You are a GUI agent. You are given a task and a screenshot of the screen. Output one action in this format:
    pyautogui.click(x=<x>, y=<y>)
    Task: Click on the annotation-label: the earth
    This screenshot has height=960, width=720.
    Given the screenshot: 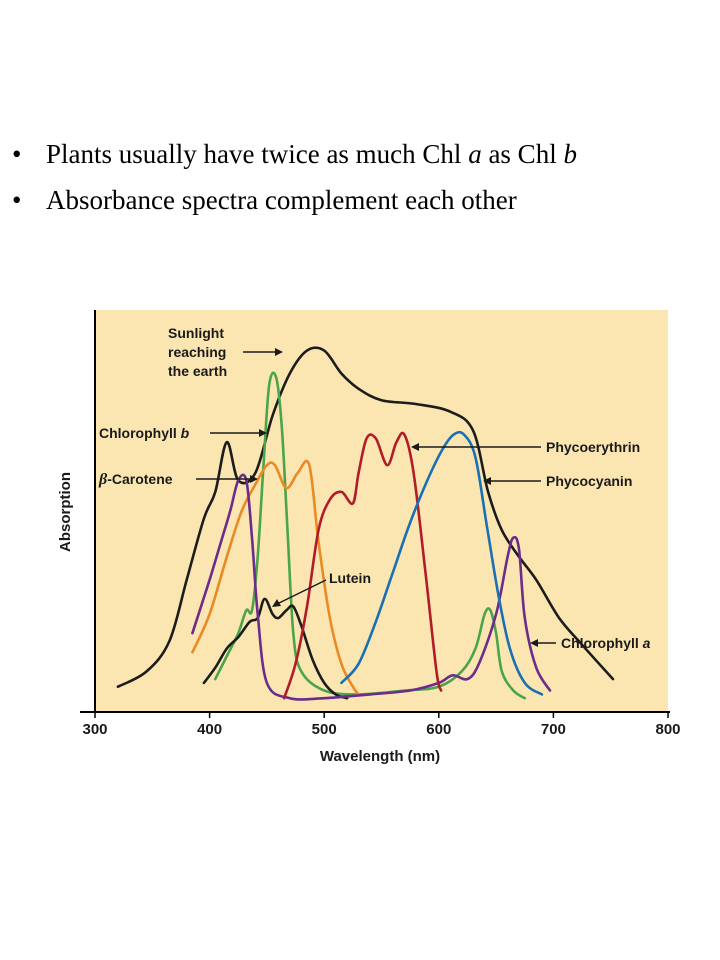 What is the action you would take?
    pyautogui.click(x=197, y=371)
    